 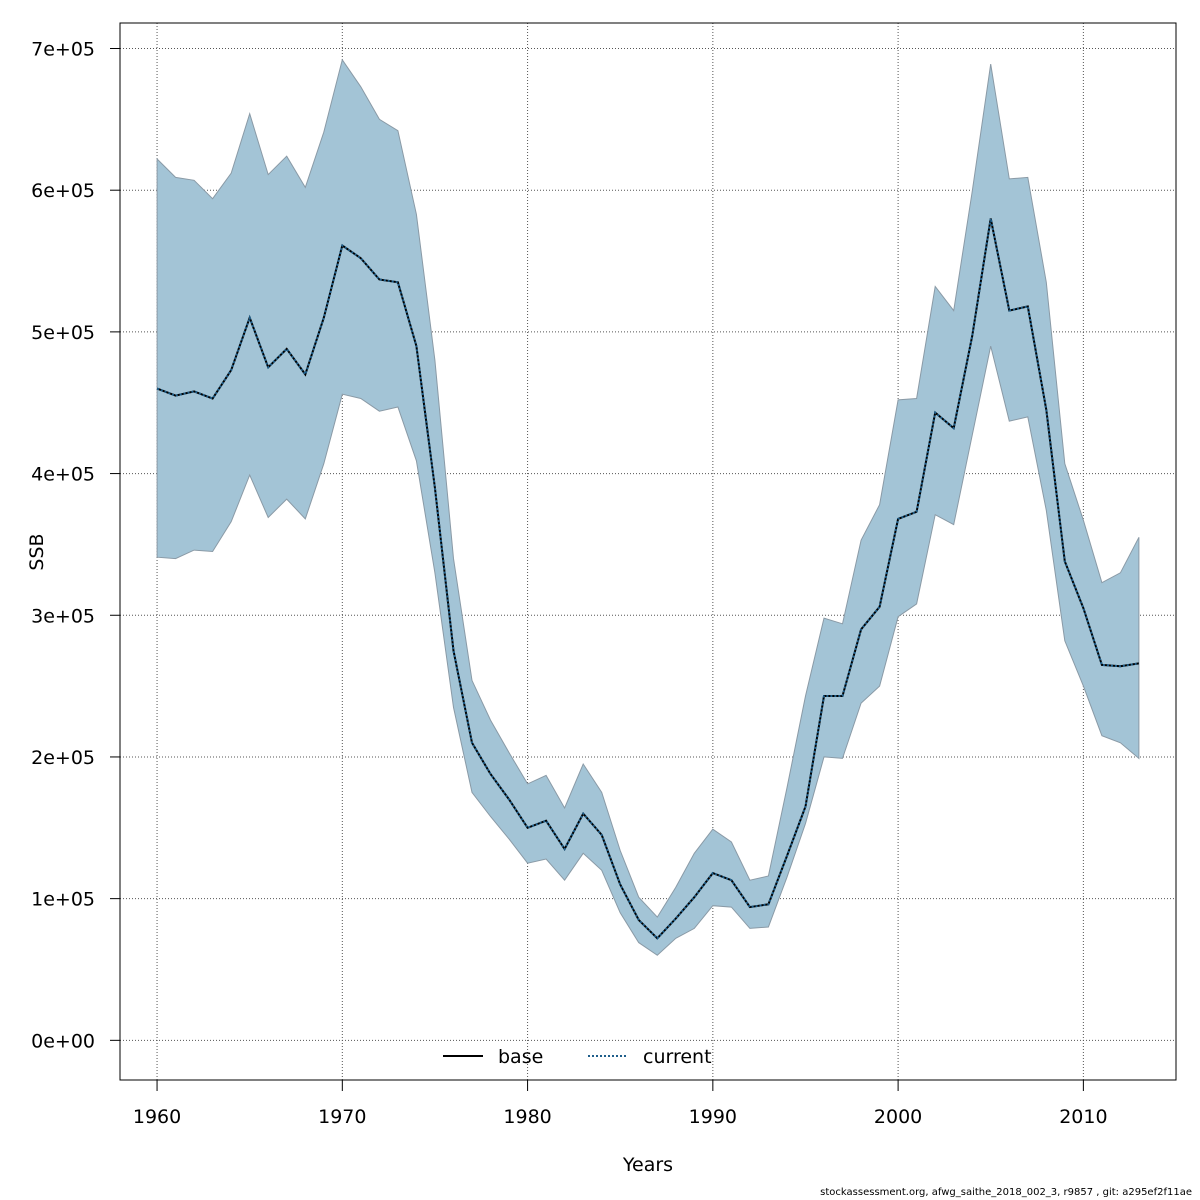 I want to click on x-tick-label: 1980, so click(x=527, y=1117).